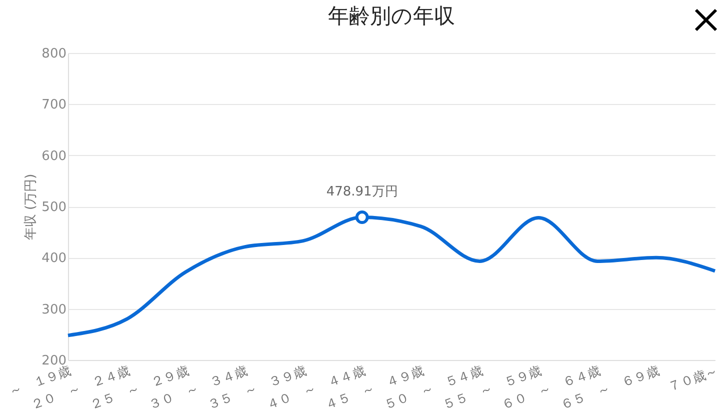 Image resolution: width=728 pixels, height=416 pixels. What do you see at coordinates (54, 258) in the screenshot?
I see `y-tick-label: 400` at bounding box center [54, 258].